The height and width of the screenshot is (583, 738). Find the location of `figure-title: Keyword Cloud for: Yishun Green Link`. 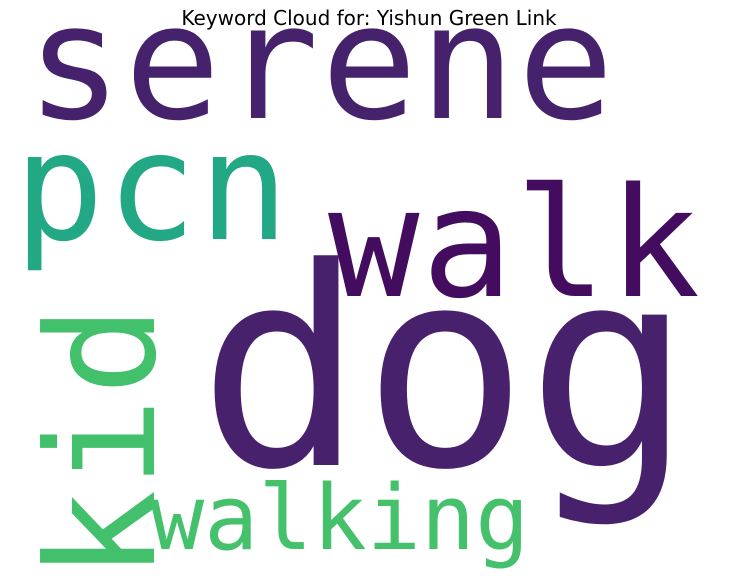

figure-title: Keyword Cloud for: Yishun Green Link is located at coordinates (369, 18).